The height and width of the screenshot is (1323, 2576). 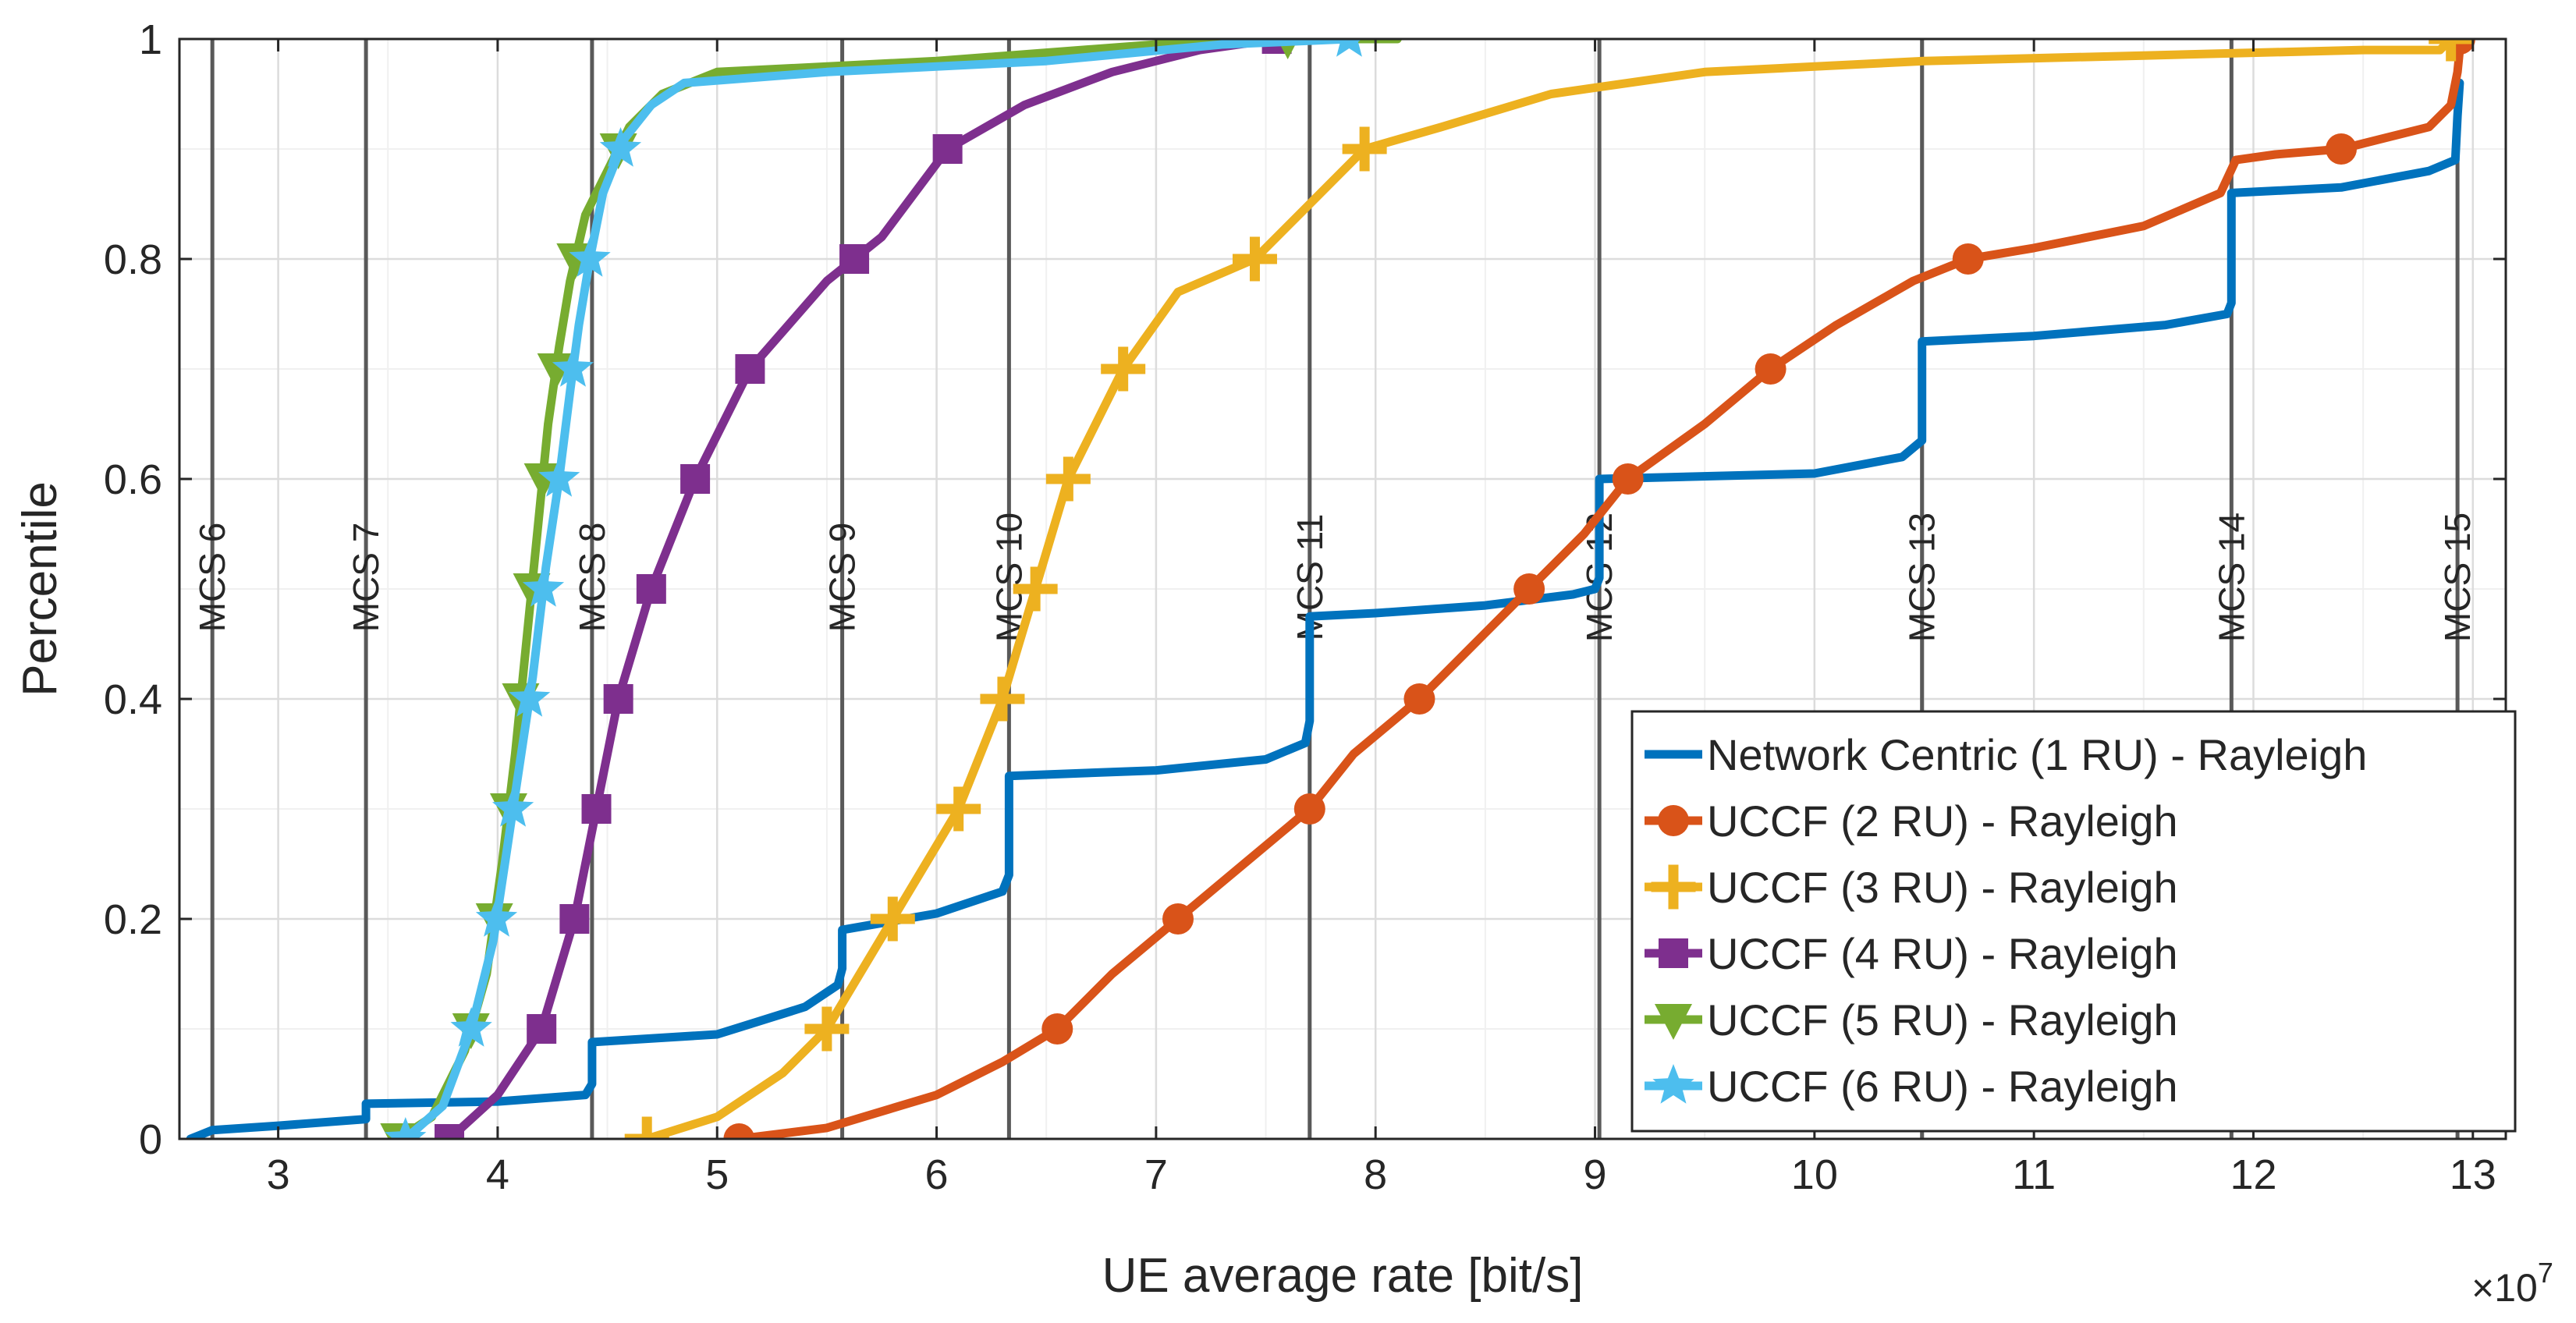 What do you see at coordinates (1942, 1020) in the screenshot?
I see `legend-label: UCCF (5 RU) - Rayleigh` at bounding box center [1942, 1020].